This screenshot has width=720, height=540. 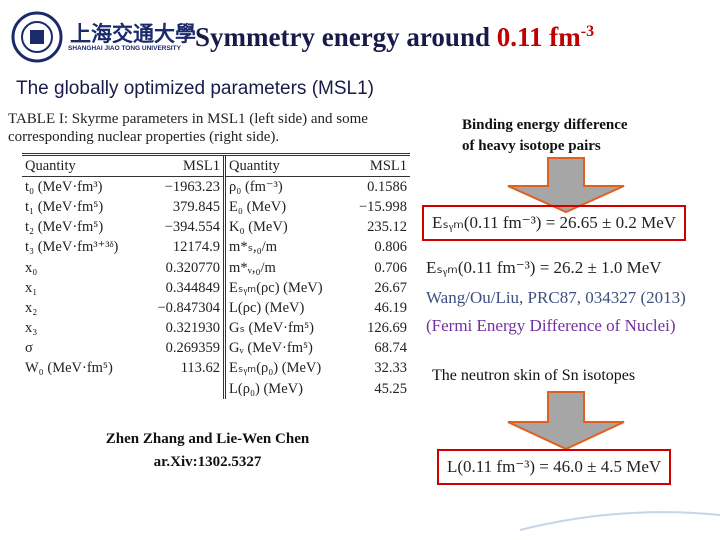 What do you see at coordinates (545, 125) in the screenshot?
I see `method-line: Binding energy difference` at bounding box center [545, 125].